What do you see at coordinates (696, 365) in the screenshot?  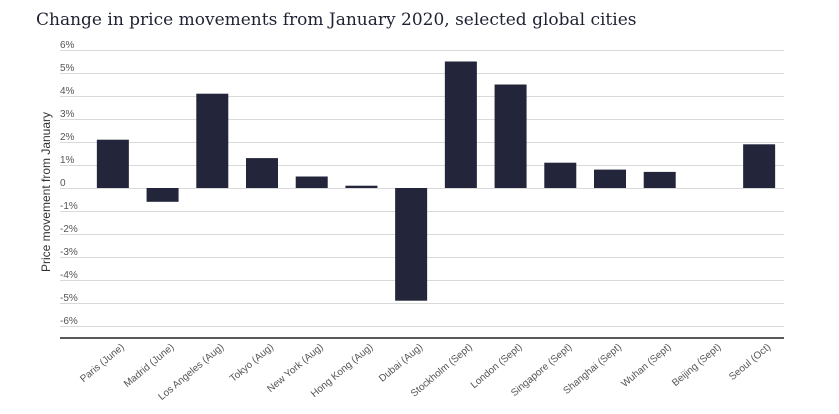 I see `x-tick-label: Beijing (Sept)` at bounding box center [696, 365].